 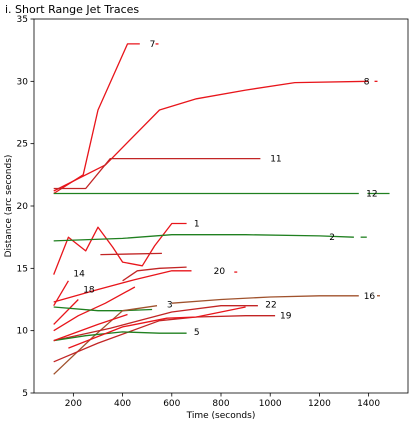 What do you see at coordinates (72, 9) in the screenshot?
I see `chart-title: i. Short Range Jet Traces` at bounding box center [72, 9].